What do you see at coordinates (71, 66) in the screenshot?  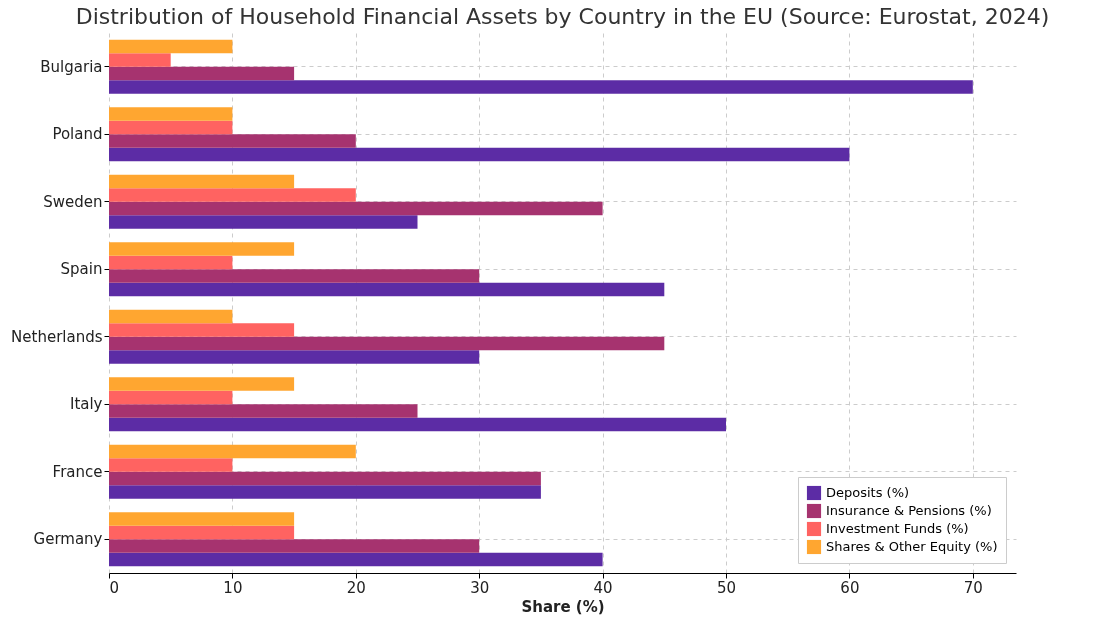 I see `y-tick-label: Bulgaria` at bounding box center [71, 66].